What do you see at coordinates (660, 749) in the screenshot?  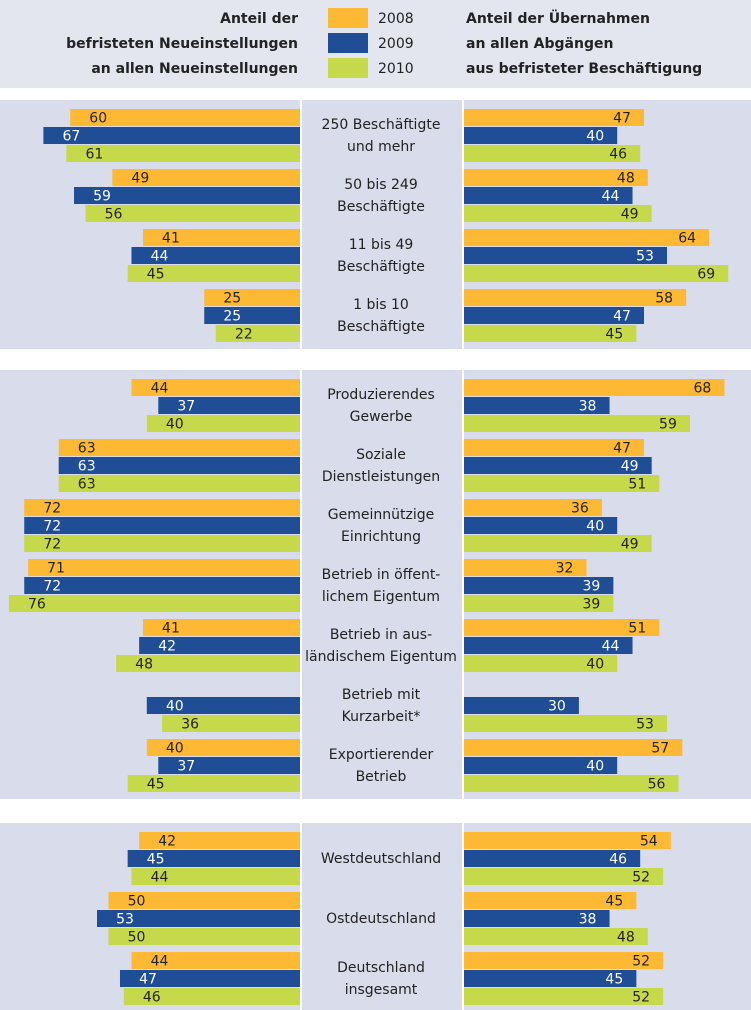 I see `value-label: 57` at bounding box center [660, 749].